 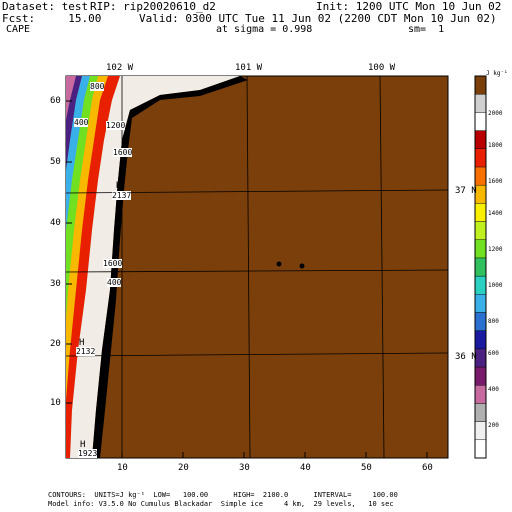 I want to click on y-tick: 40, so click(x=55, y=223).